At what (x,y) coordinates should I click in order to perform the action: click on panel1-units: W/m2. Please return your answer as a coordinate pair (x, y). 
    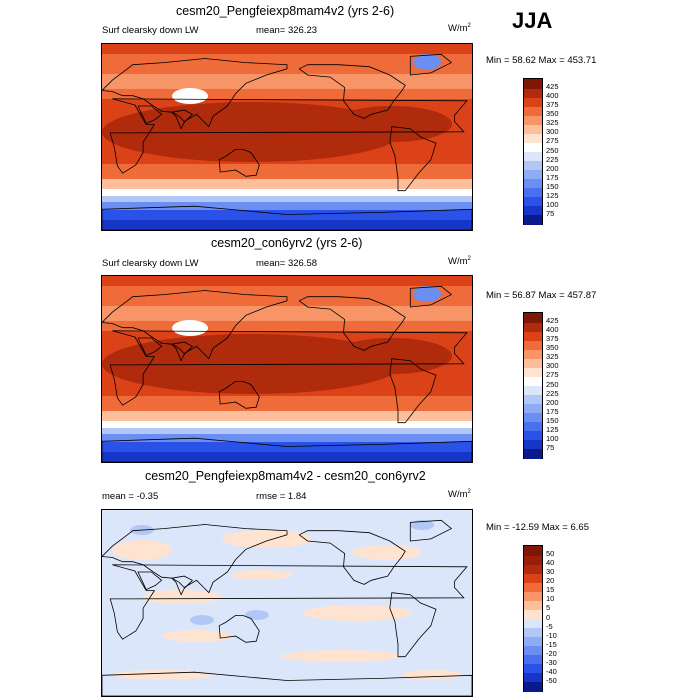
    Looking at the image, I should click on (459, 29).